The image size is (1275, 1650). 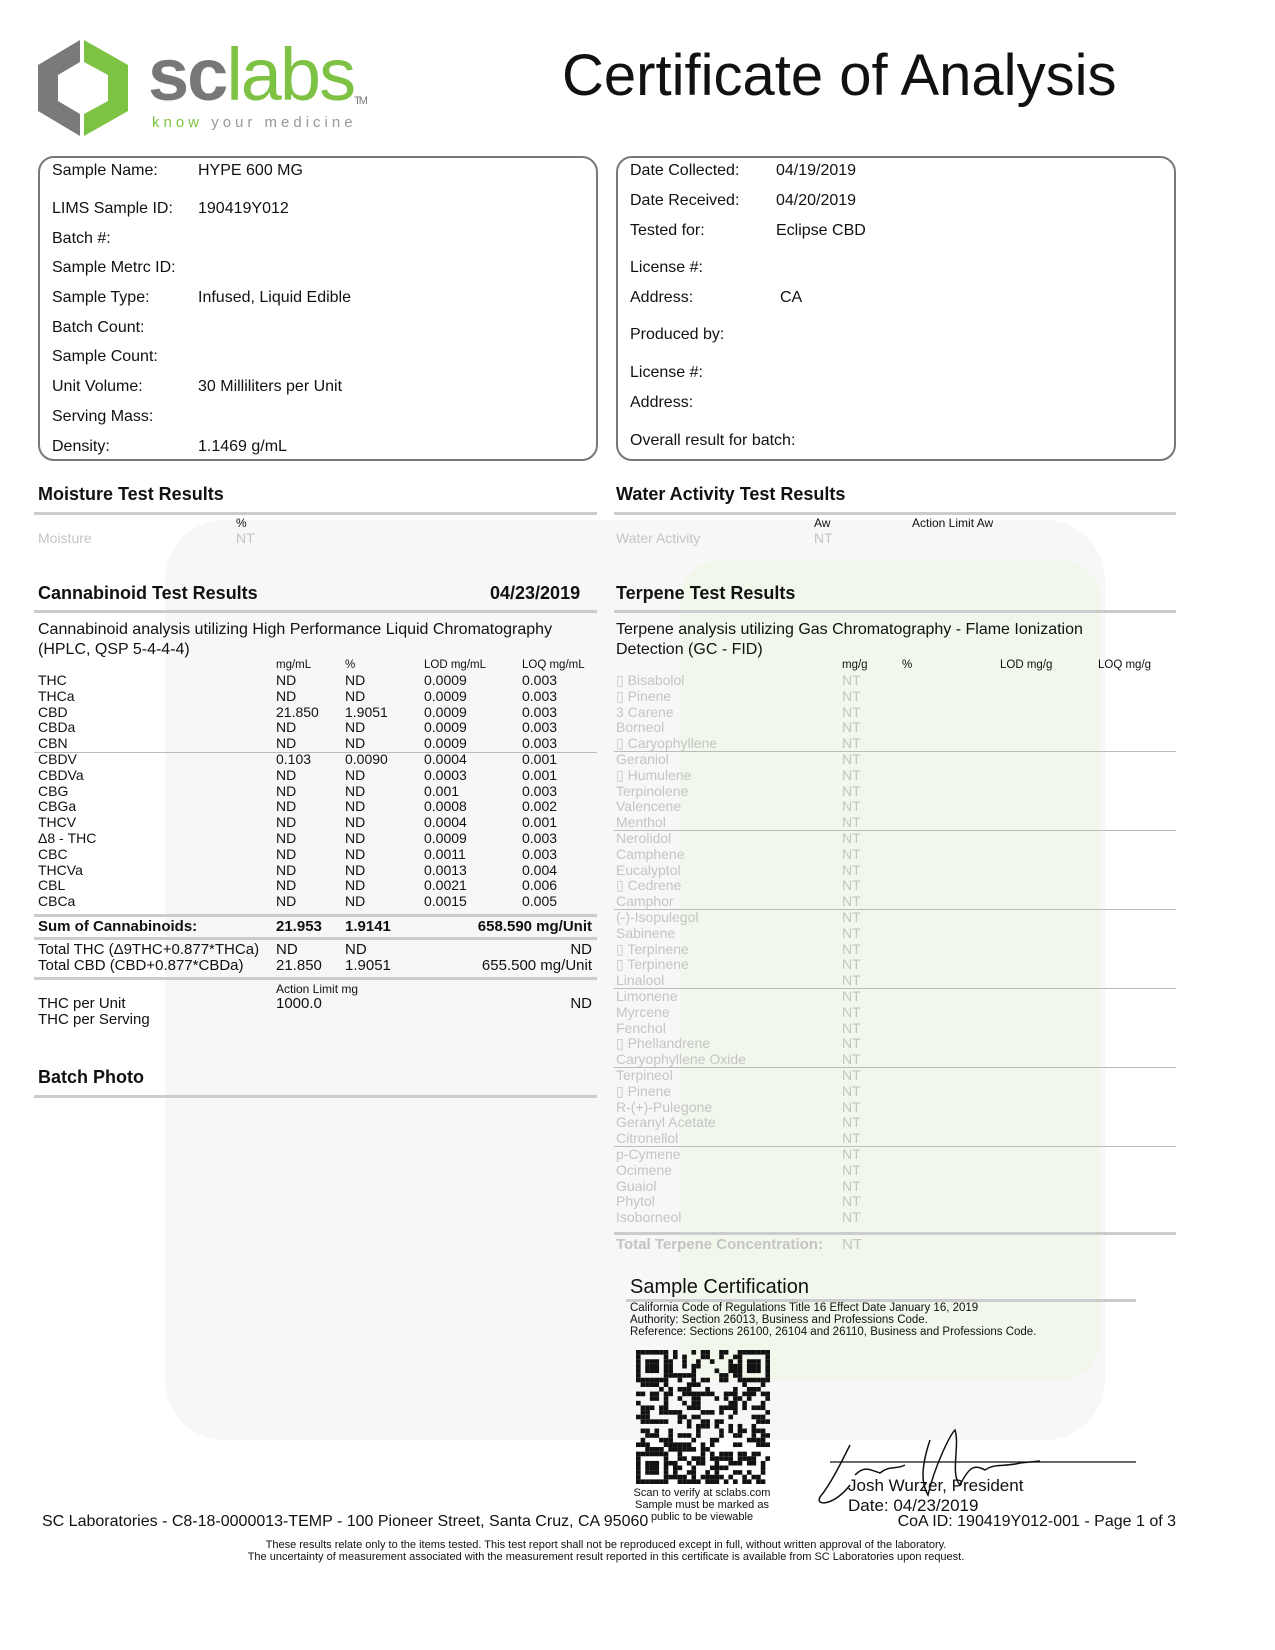 I want to click on terpene-name: R-(+)-Pulegone, so click(x=664, y=1106).